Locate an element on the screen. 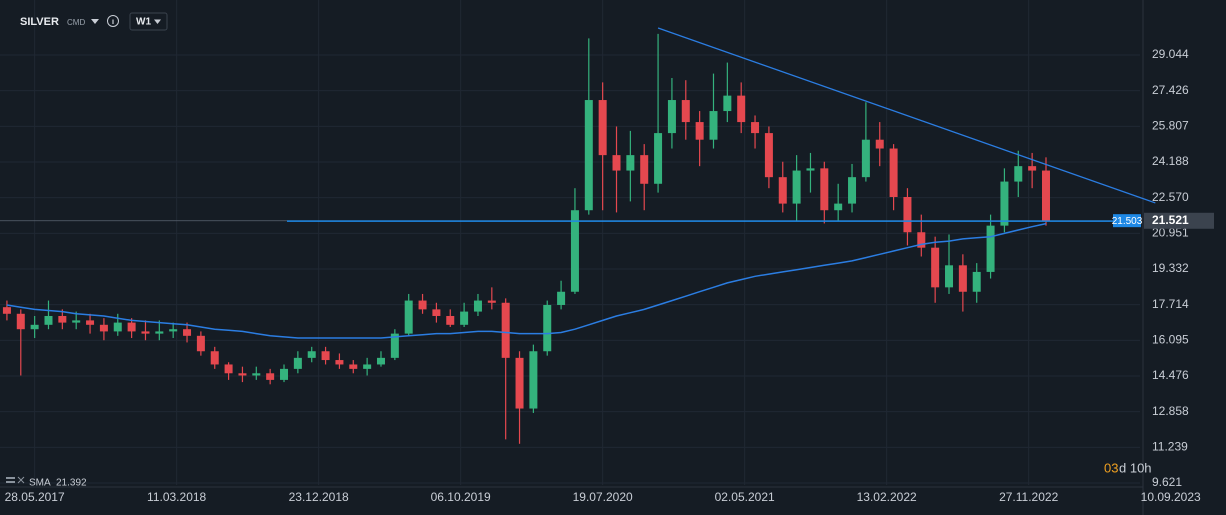 The image size is (1226, 515). y-tick-label: 25.807 is located at coordinates (1170, 126).